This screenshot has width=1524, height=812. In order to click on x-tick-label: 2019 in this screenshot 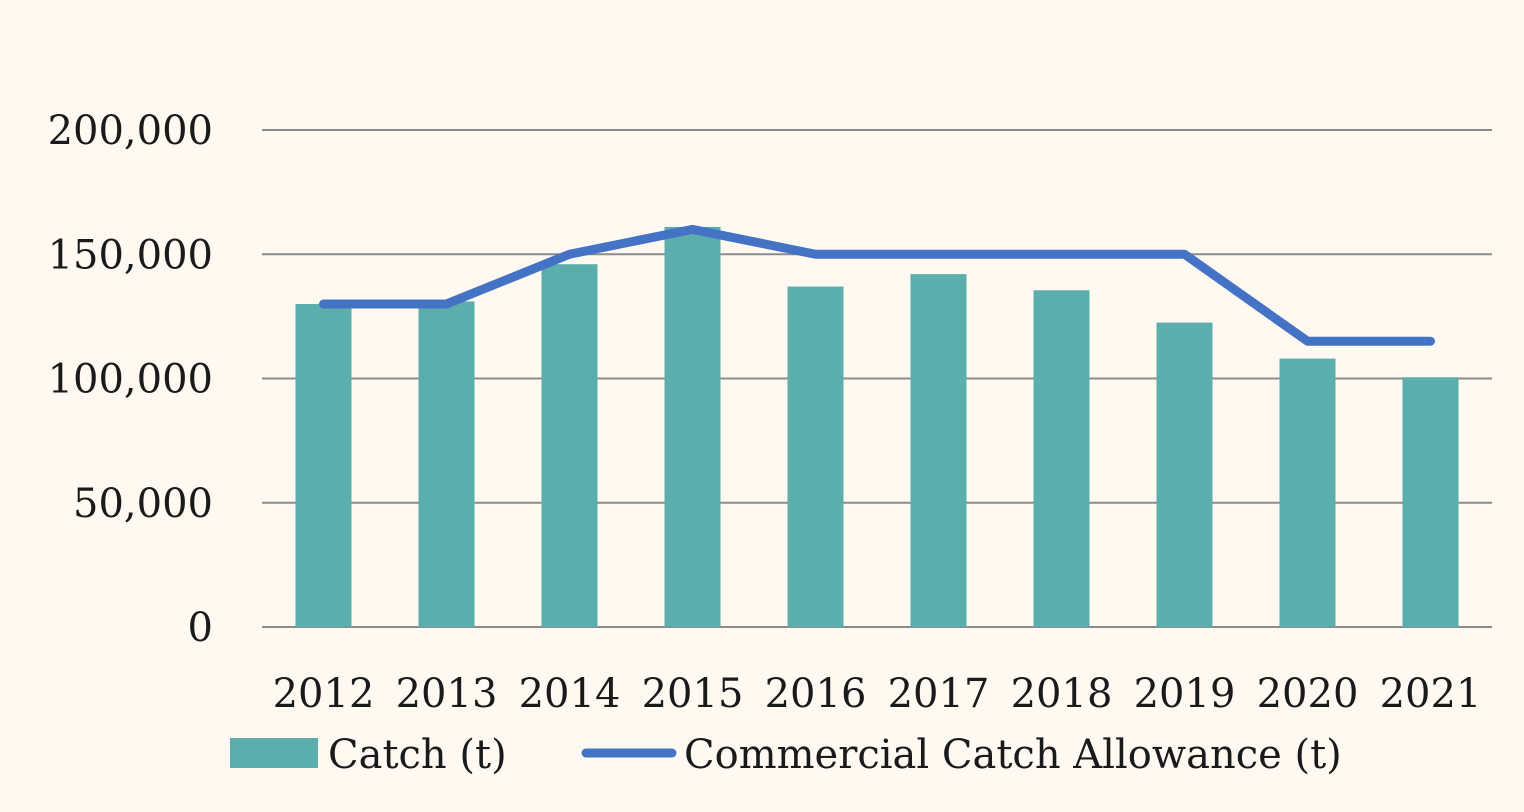, I will do `click(1185, 694)`.